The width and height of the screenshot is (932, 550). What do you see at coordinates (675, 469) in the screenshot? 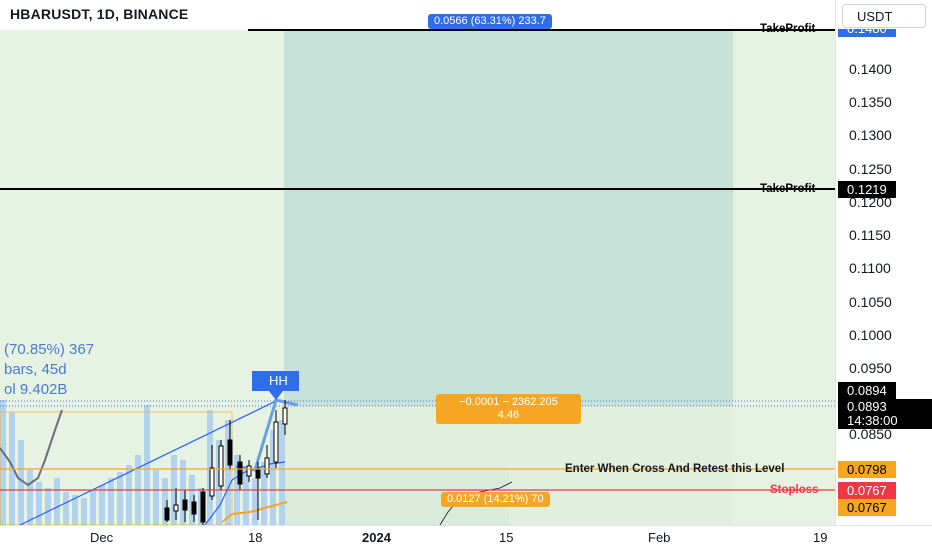
I see `entry-level-label: Enter When Cross And Retest this Level` at bounding box center [675, 469].